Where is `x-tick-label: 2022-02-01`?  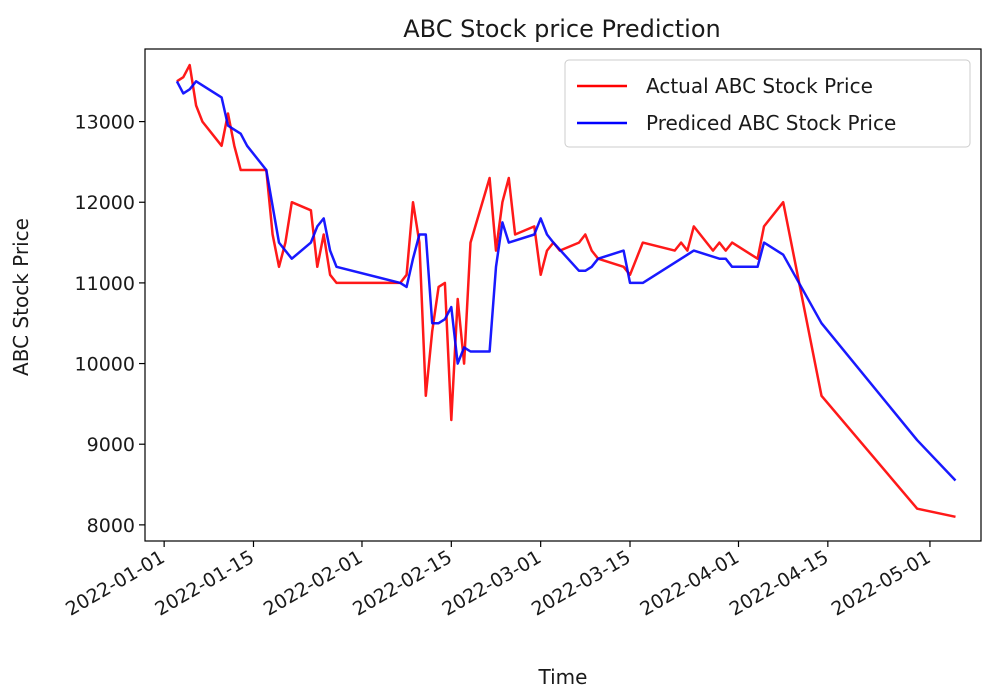
x-tick-label: 2022-02-01 is located at coordinates (313, 583).